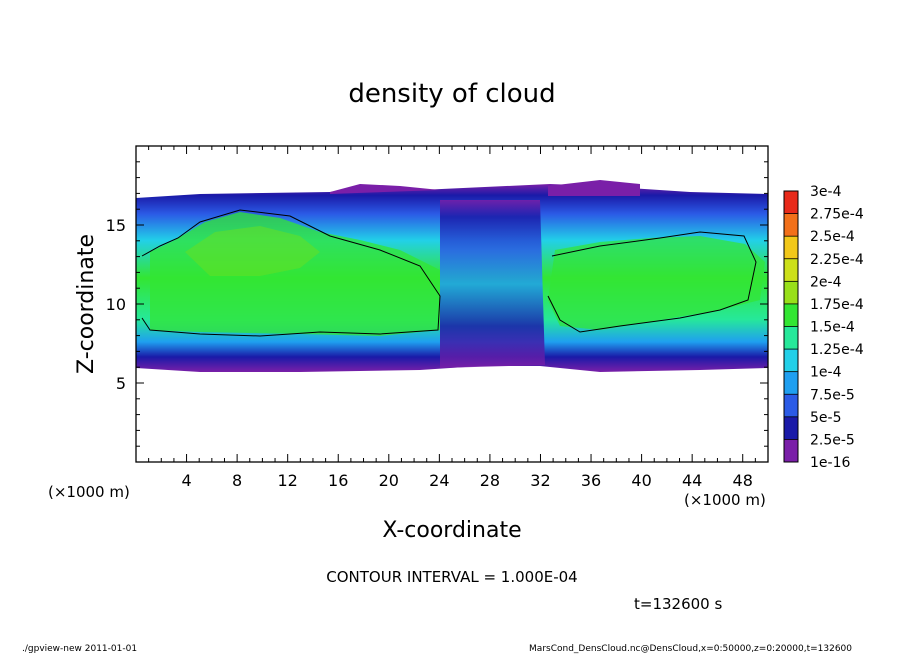 The height and width of the screenshot is (654, 904). I want to click on cloud-core-left-inner, so click(252, 251).